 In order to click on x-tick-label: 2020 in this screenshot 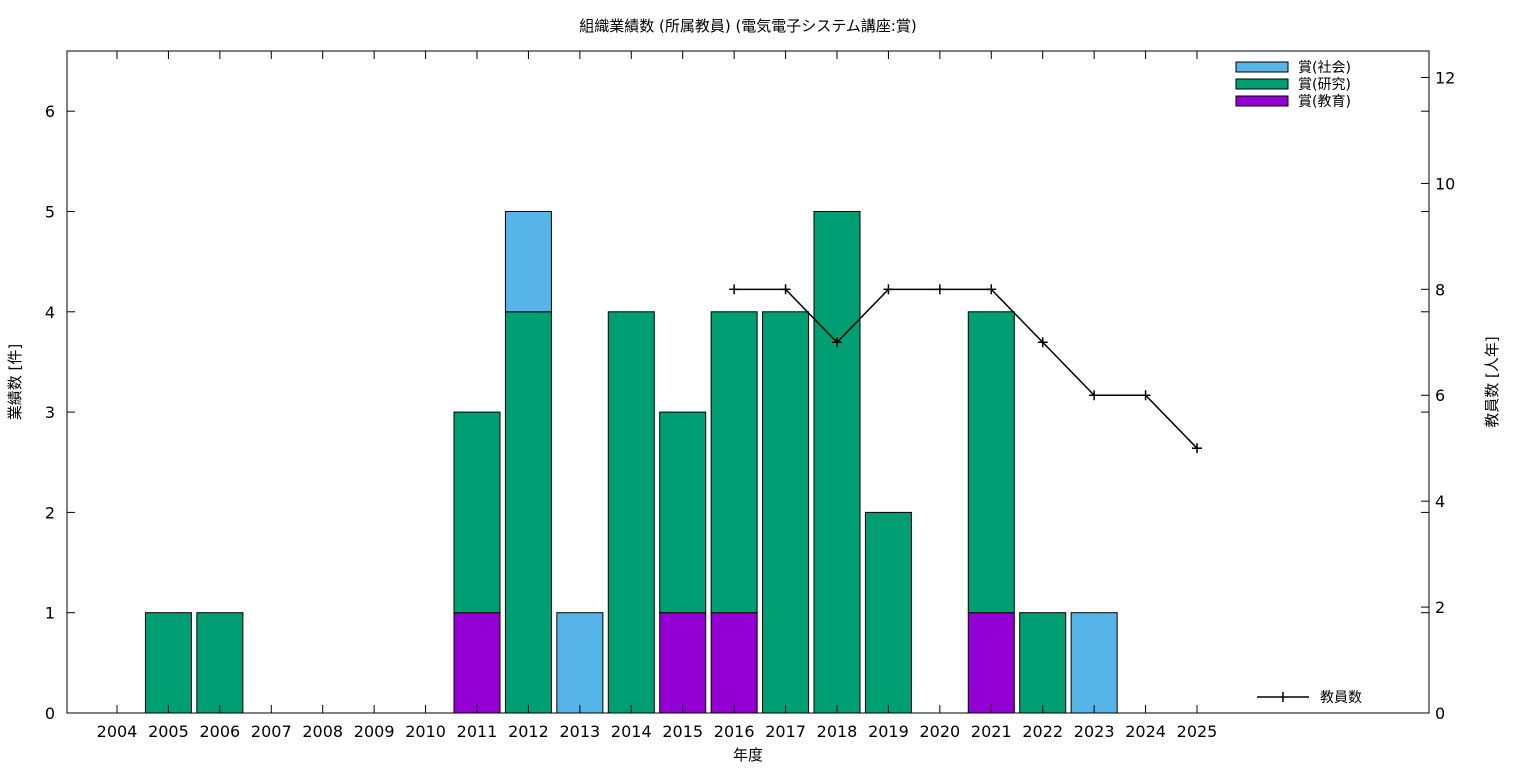, I will do `click(939, 731)`.